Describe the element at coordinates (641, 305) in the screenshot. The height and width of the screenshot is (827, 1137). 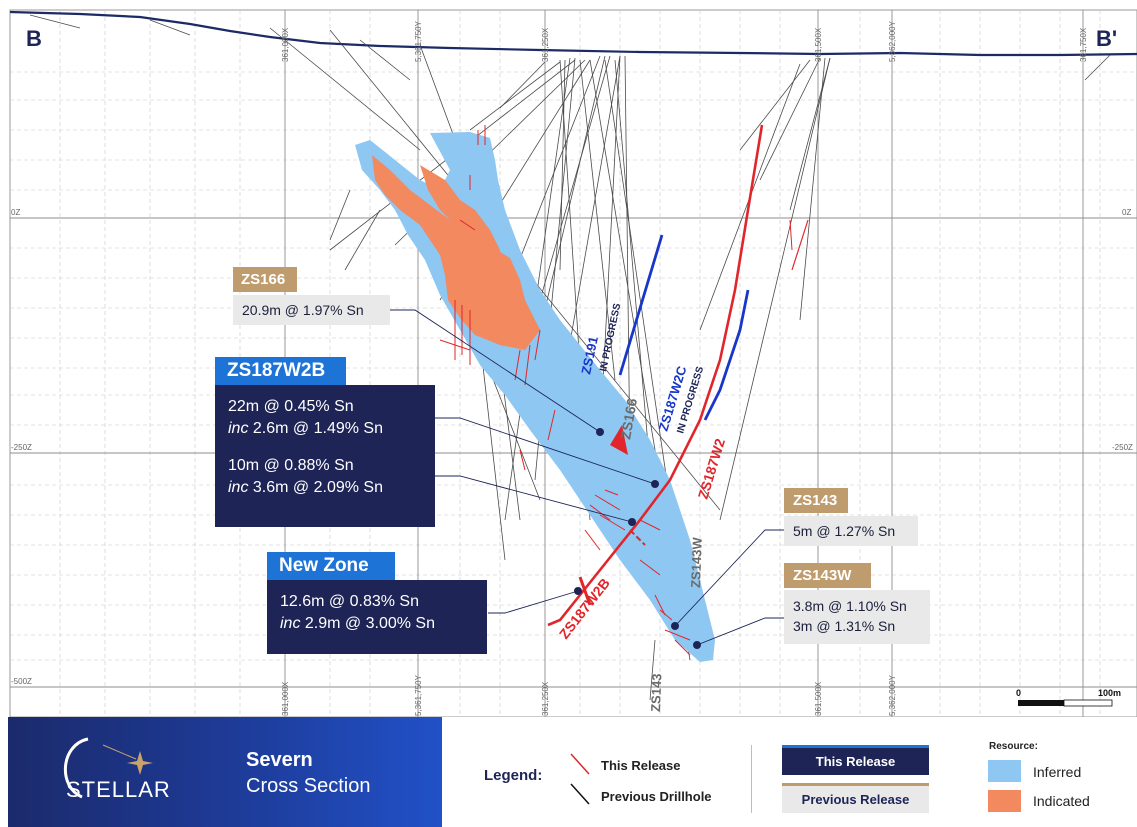
I see `zs191-trace` at that location.